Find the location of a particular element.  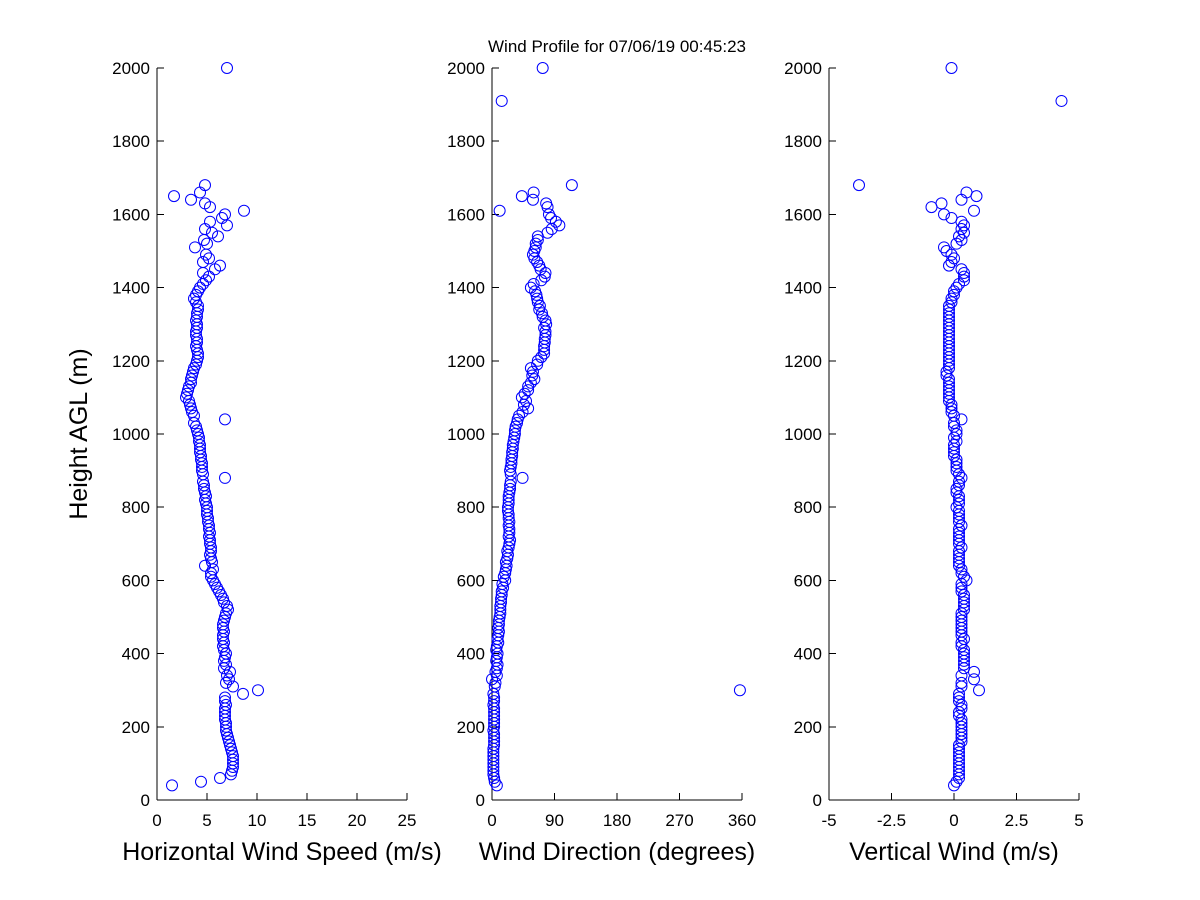

y-tick-label: 1000 is located at coordinates (466, 434).